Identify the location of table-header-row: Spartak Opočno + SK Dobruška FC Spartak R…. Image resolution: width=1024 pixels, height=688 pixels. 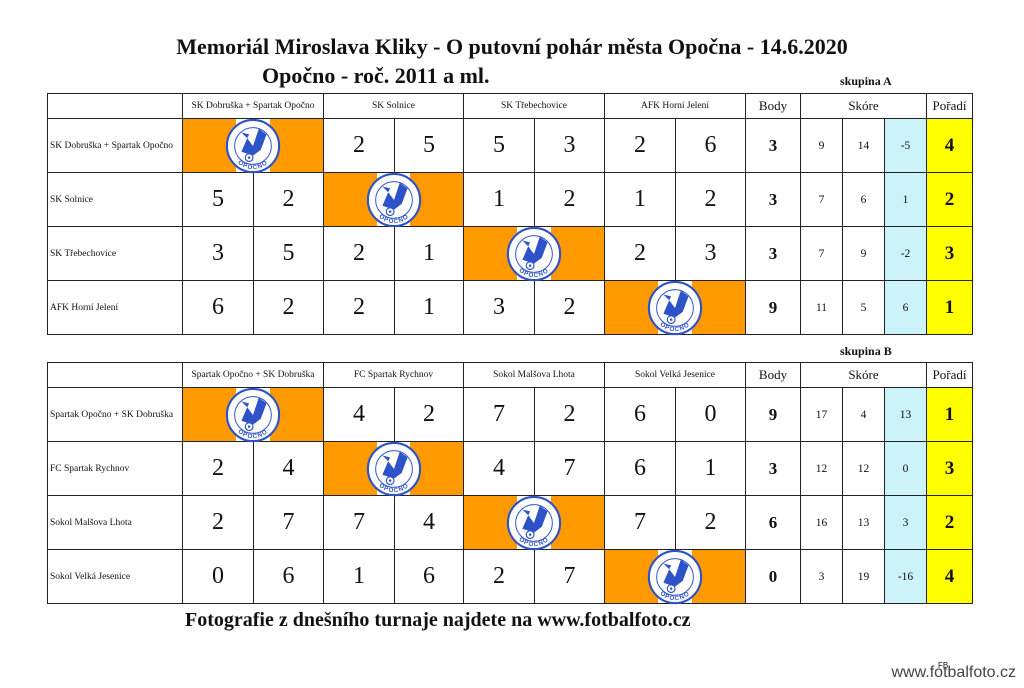
(510, 375).